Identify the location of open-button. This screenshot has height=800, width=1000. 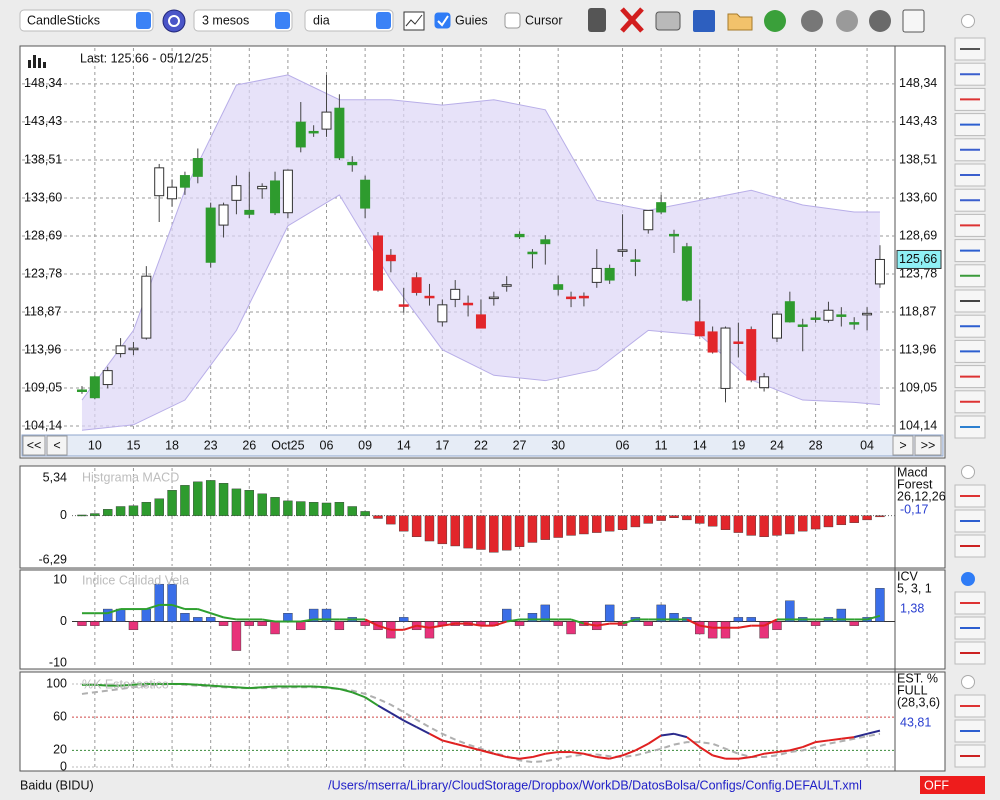
(740, 22).